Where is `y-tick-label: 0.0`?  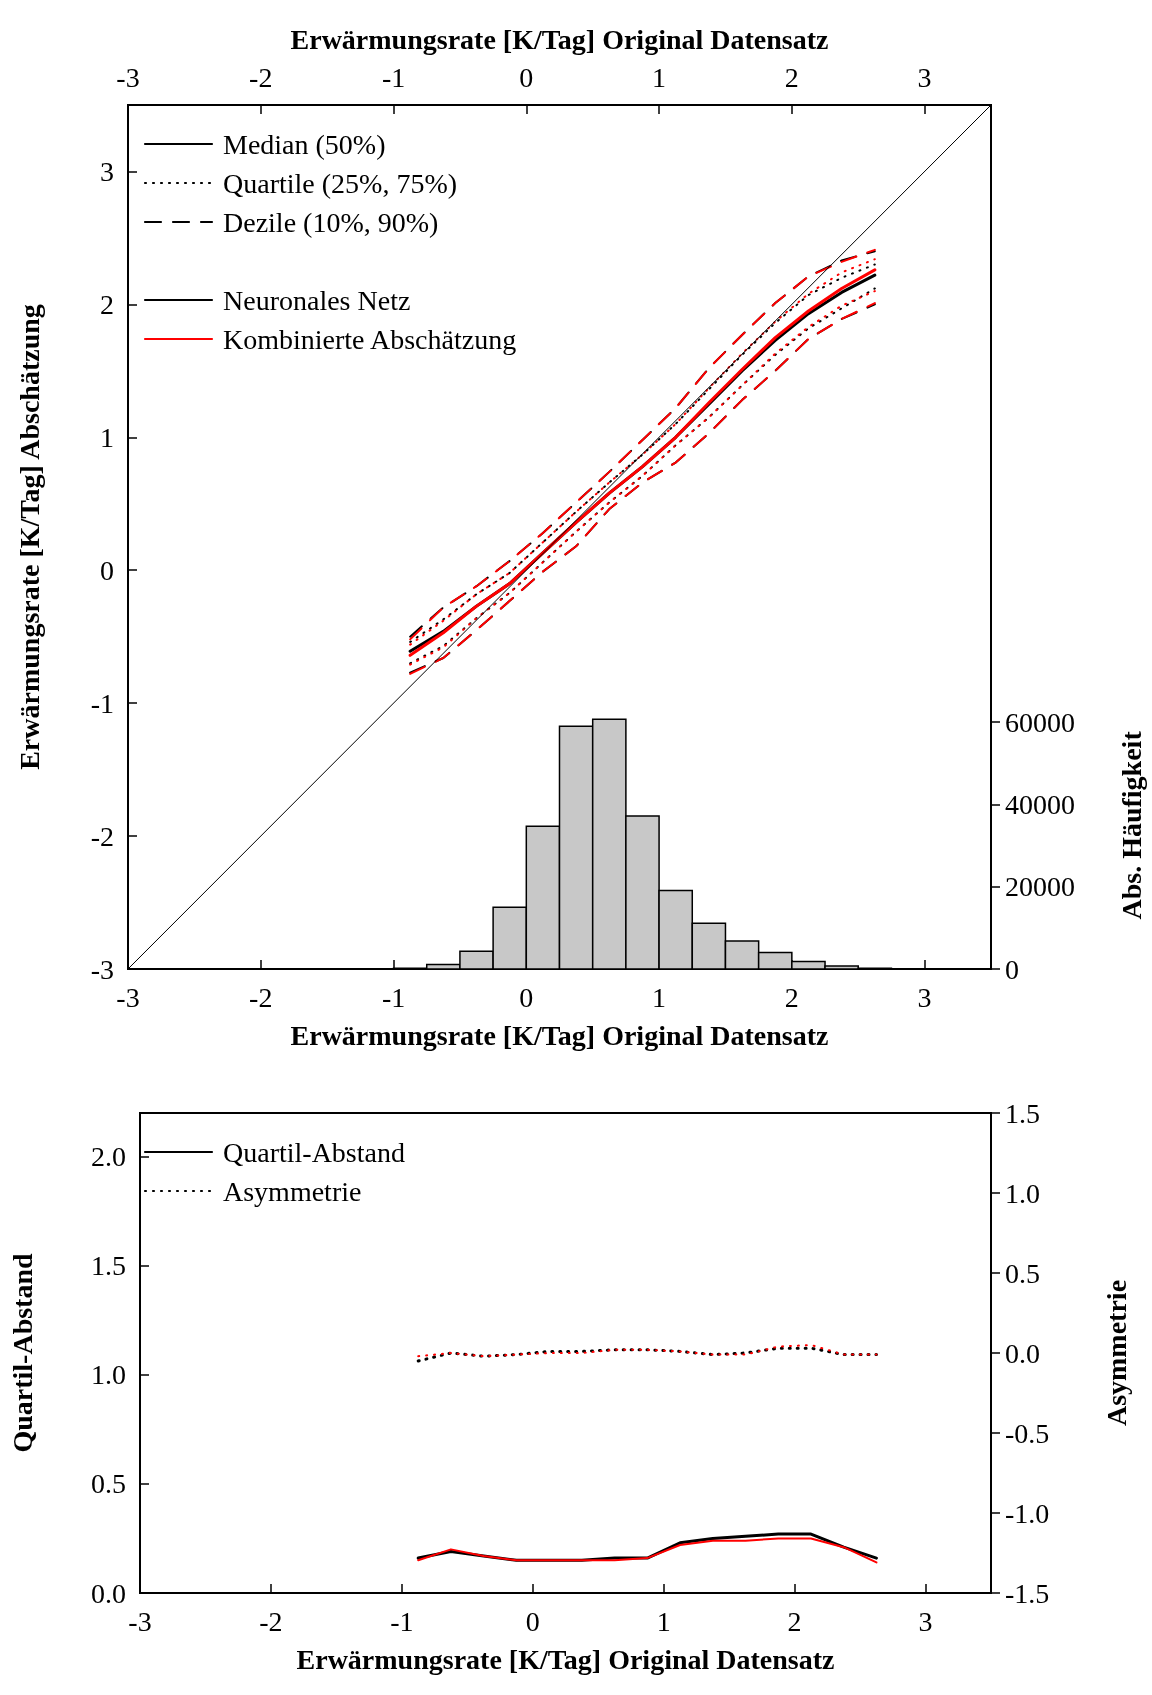 y-tick-label: 0.0 is located at coordinates (108, 1593).